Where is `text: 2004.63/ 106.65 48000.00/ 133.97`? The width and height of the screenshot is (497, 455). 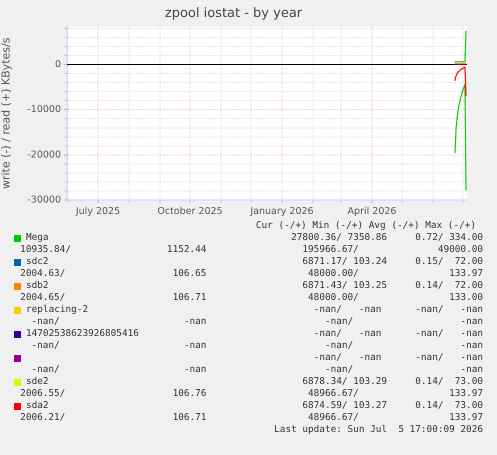 text: 2004.63/ 106.65 48000.00/ 133.97 is located at coordinates (251, 274).